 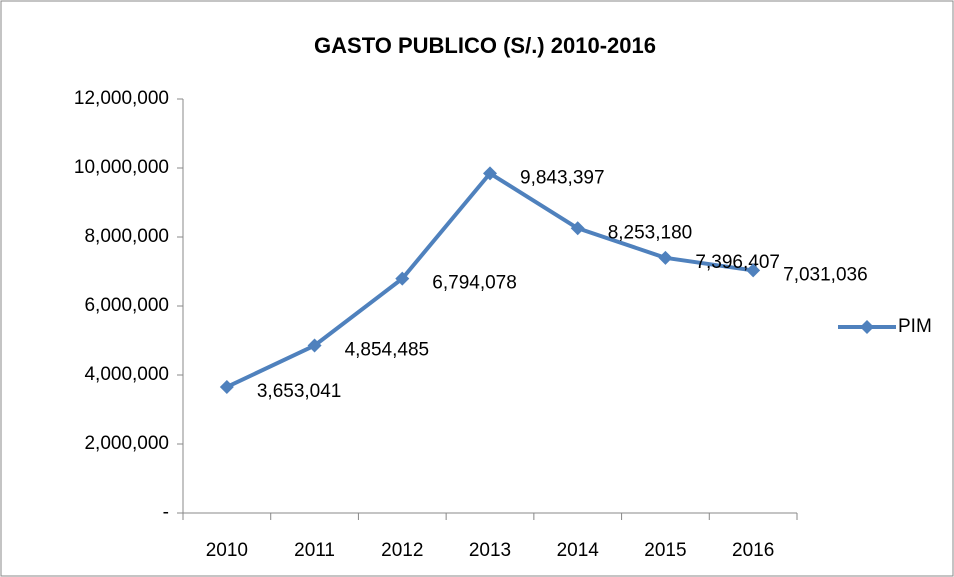 What do you see at coordinates (126, 236) in the screenshot?
I see `y-tick-label: 8,000,000` at bounding box center [126, 236].